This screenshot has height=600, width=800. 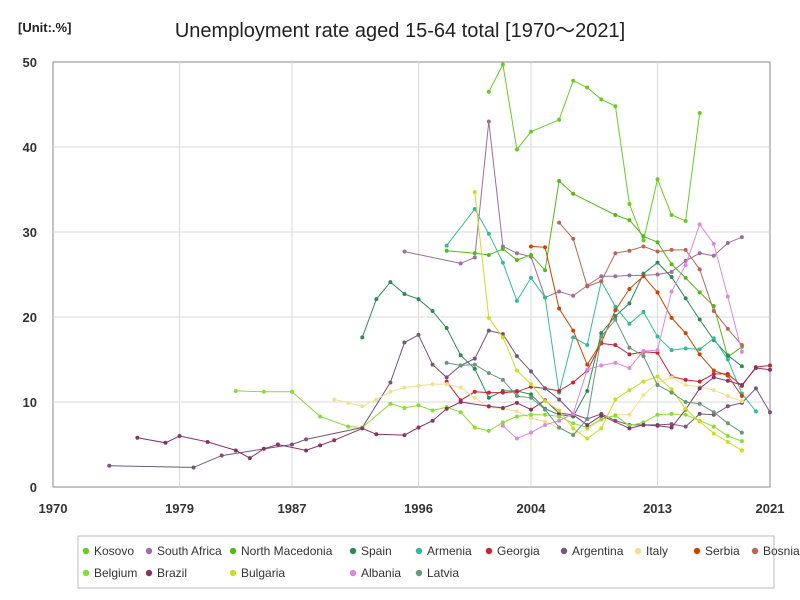 What do you see at coordinates (30, 232) in the screenshot?
I see `y-tick-label: 30` at bounding box center [30, 232].